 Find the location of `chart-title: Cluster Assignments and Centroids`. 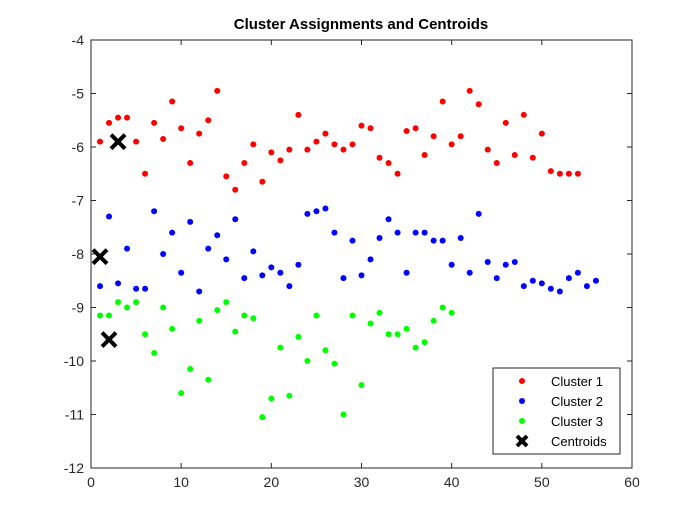

chart-title: Cluster Assignments and Centroids is located at coordinates (361, 24).